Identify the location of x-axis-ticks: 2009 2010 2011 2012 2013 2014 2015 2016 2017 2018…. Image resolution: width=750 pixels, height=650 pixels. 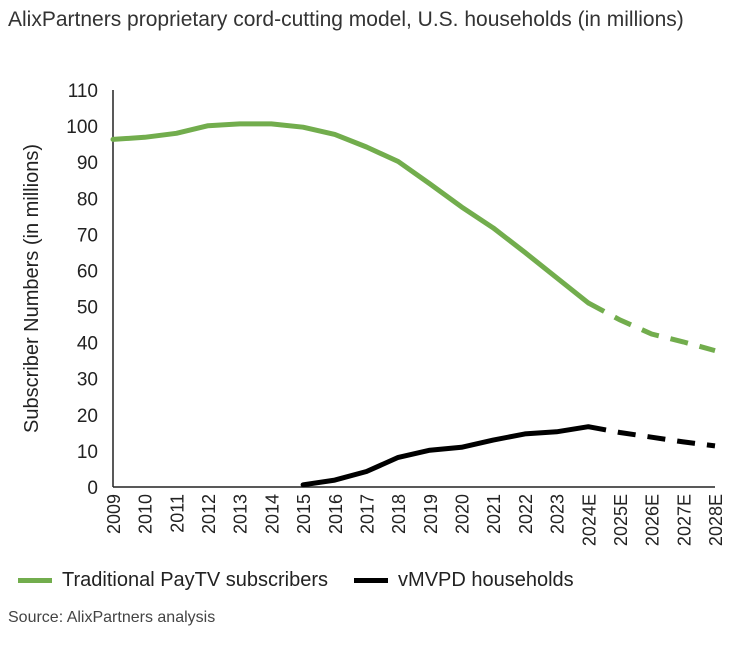
(415, 520).